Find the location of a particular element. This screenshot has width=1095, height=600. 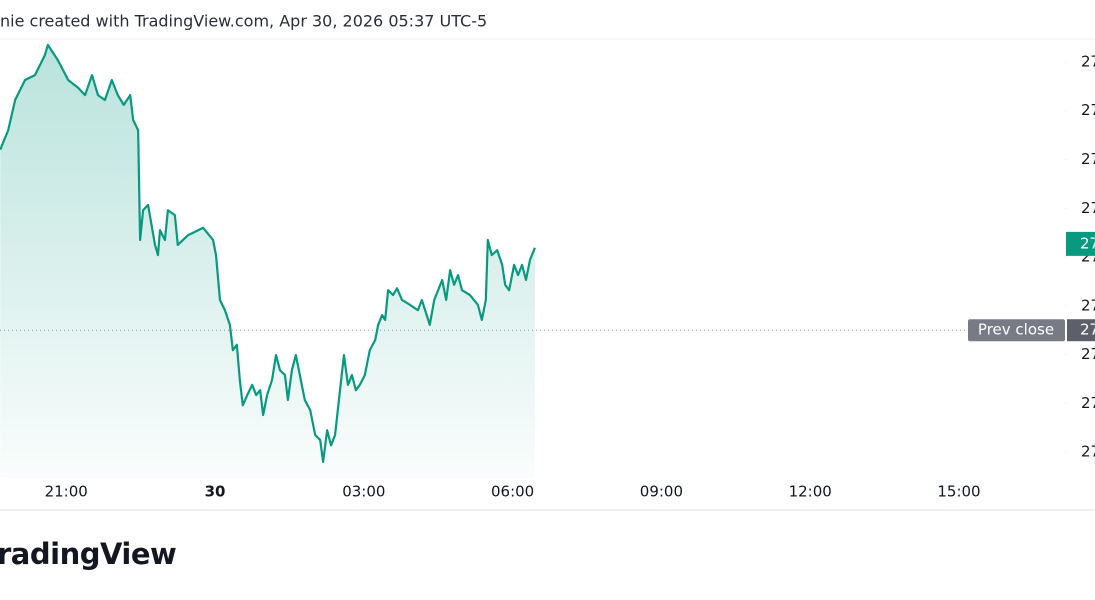

logo-text: radingView is located at coordinates (88, 554).